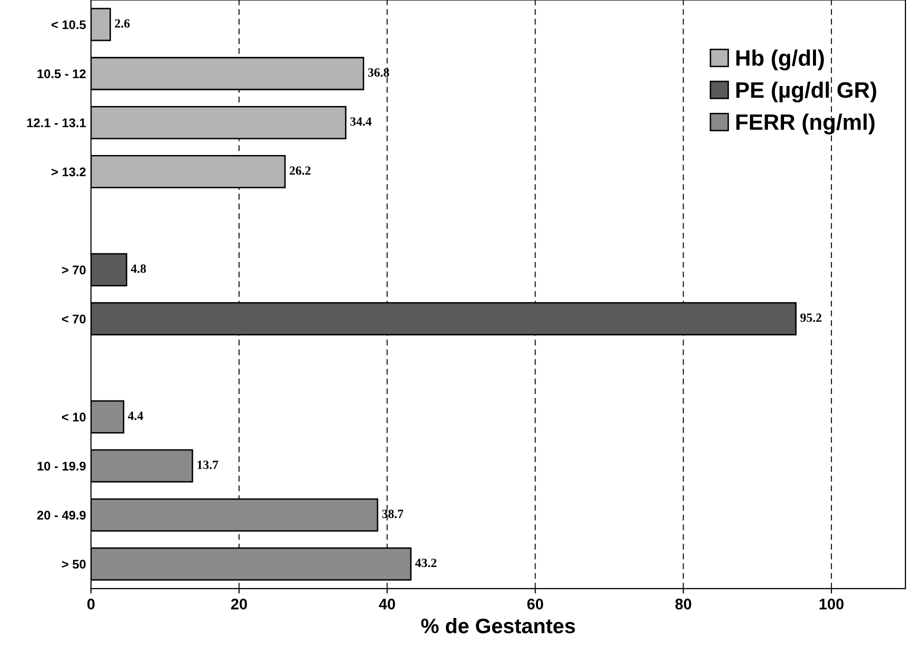 The width and height of the screenshot is (910, 665). What do you see at coordinates (498, 626) in the screenshot?
I see `x-axis-title: % de Gestantes` at bounding box center [498, 626].